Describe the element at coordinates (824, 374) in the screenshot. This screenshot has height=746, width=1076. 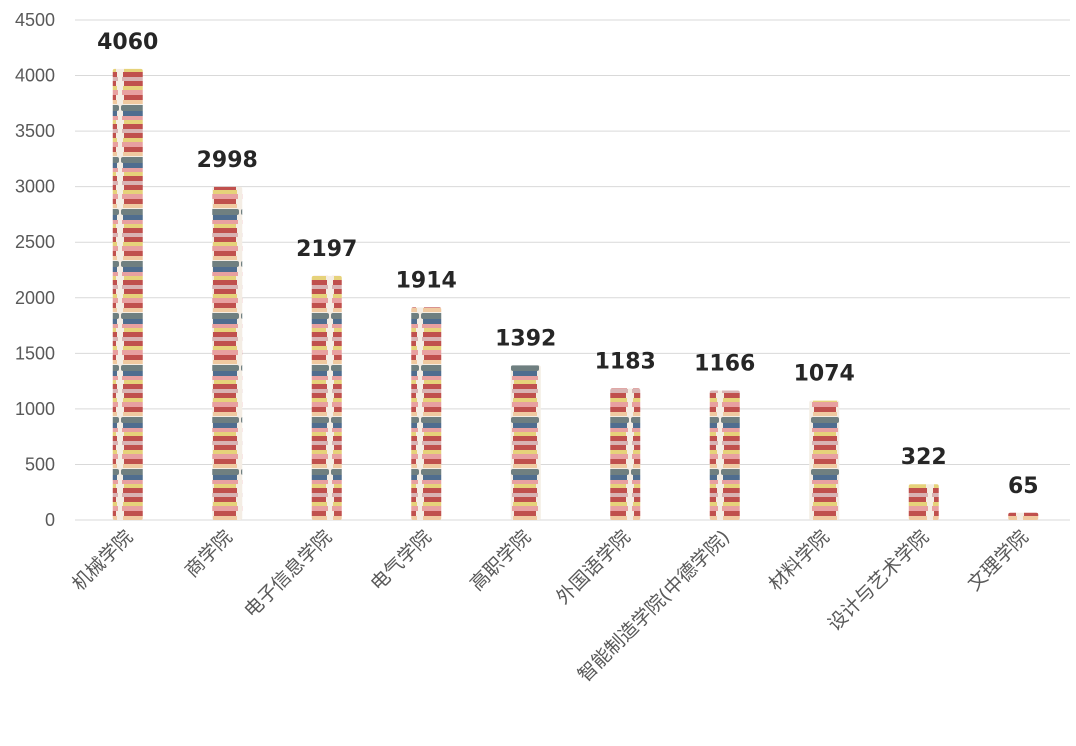
I see `data-label-7: 1074` at that location.